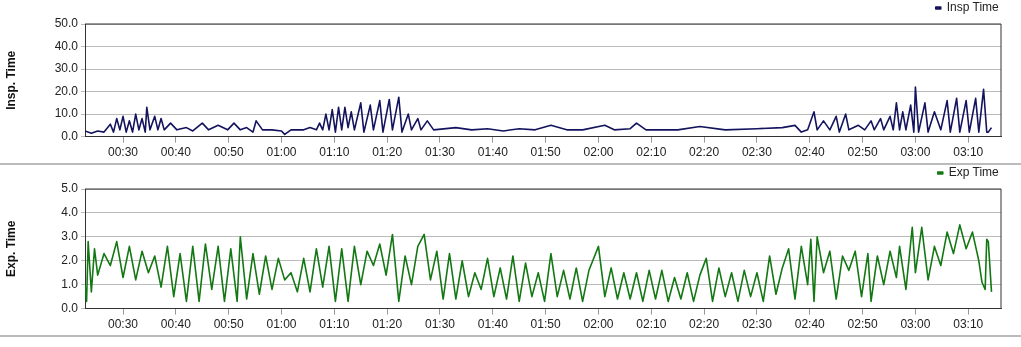 The width and height of the screenshot is (1021, 347). Describe the element at coordinates (70, 260) in the screenshot. I see `y-tick-label: 2.0` at that location.